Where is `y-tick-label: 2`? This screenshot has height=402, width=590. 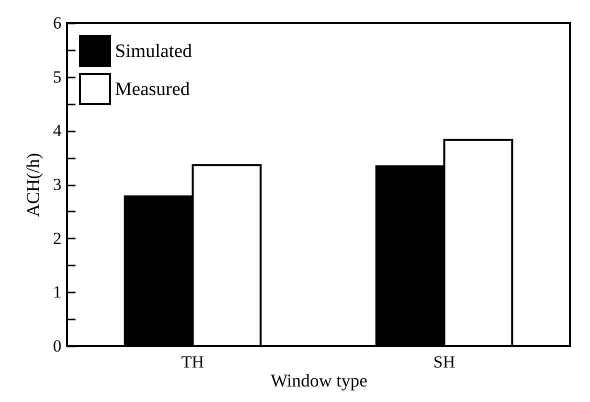
y-tick-label: 2 is located at coordinates (57, 238).